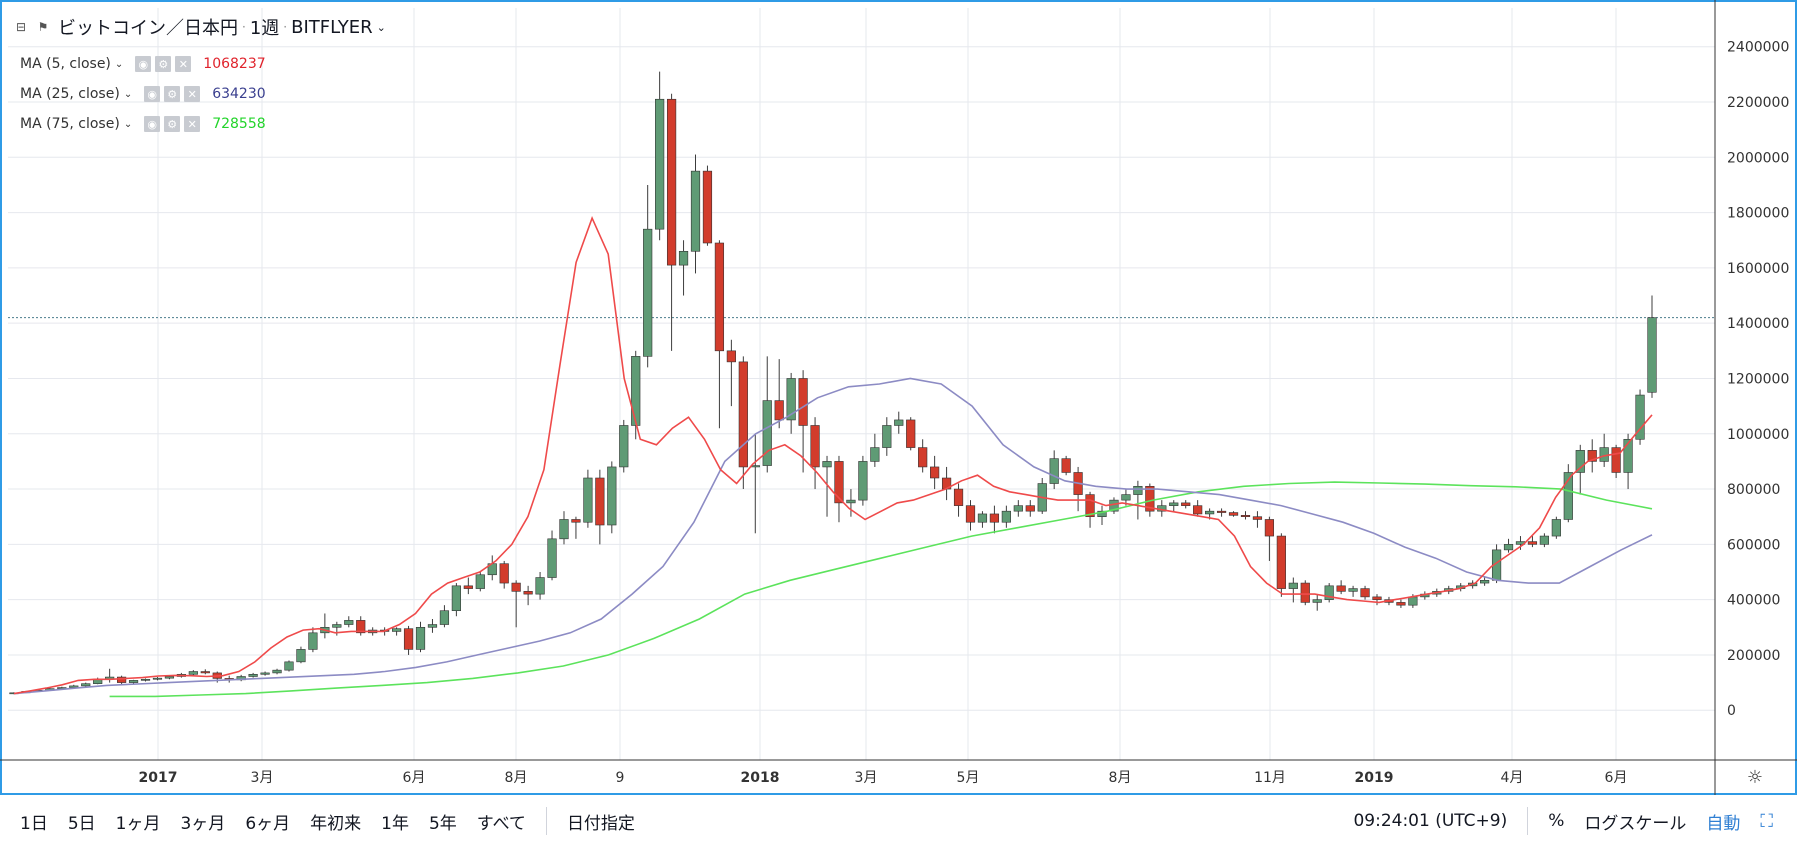 This screenshot has width=1797, height=847. I want to click on x-tick-label: 11月, so click(1270, 778).